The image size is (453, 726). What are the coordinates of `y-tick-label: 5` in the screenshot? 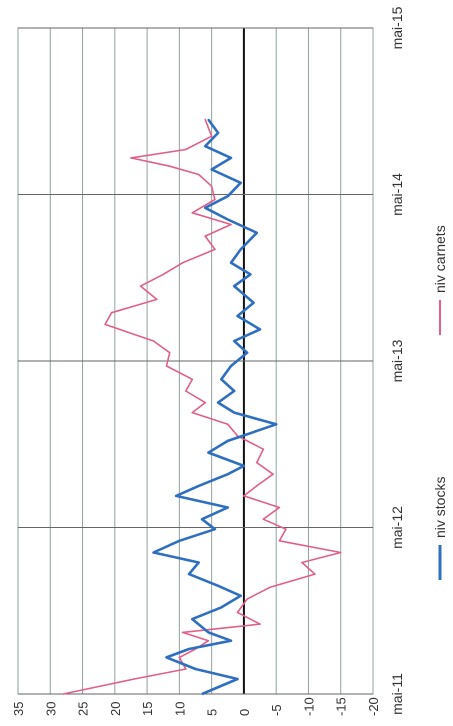 It's located at (212, 712).